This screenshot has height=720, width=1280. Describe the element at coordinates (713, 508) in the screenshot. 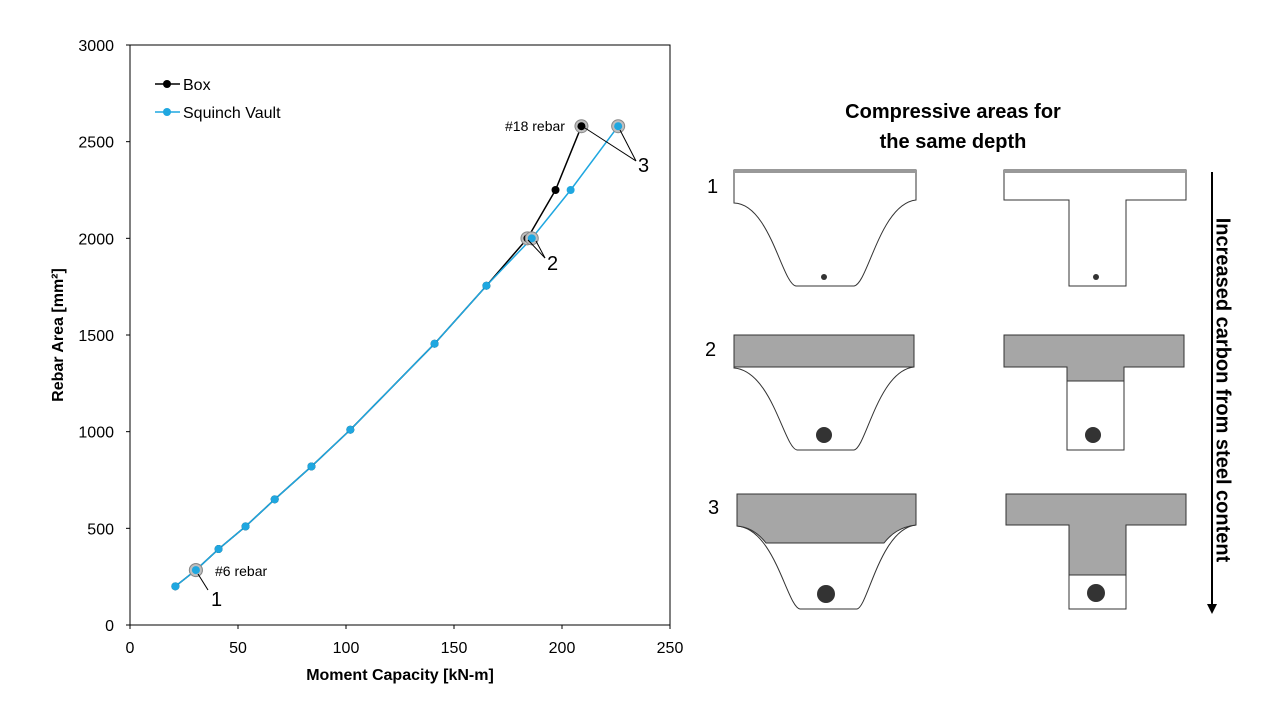

I see `row-label: 3` at that location.